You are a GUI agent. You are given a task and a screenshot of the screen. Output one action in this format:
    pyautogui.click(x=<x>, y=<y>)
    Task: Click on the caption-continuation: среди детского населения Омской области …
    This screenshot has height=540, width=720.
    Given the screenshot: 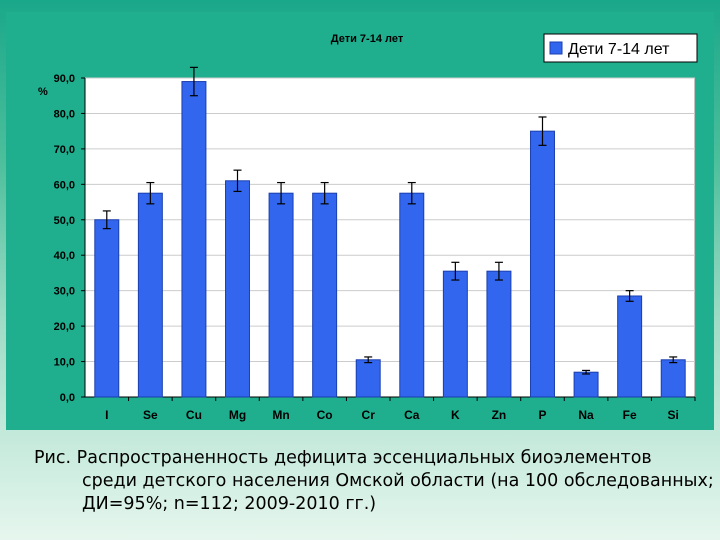 What is the action you would take?
    pyautogui.click(x=398, y=492)
    